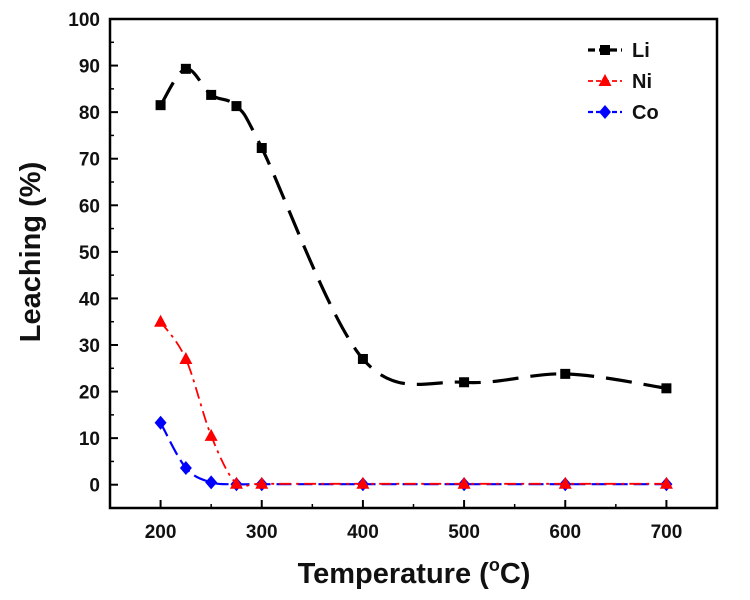 This screenshot has height=600, width=750. Describe the element at coordinates (89, 393) in the screenshot. I see `y-tick-label-20: 20` at that location.